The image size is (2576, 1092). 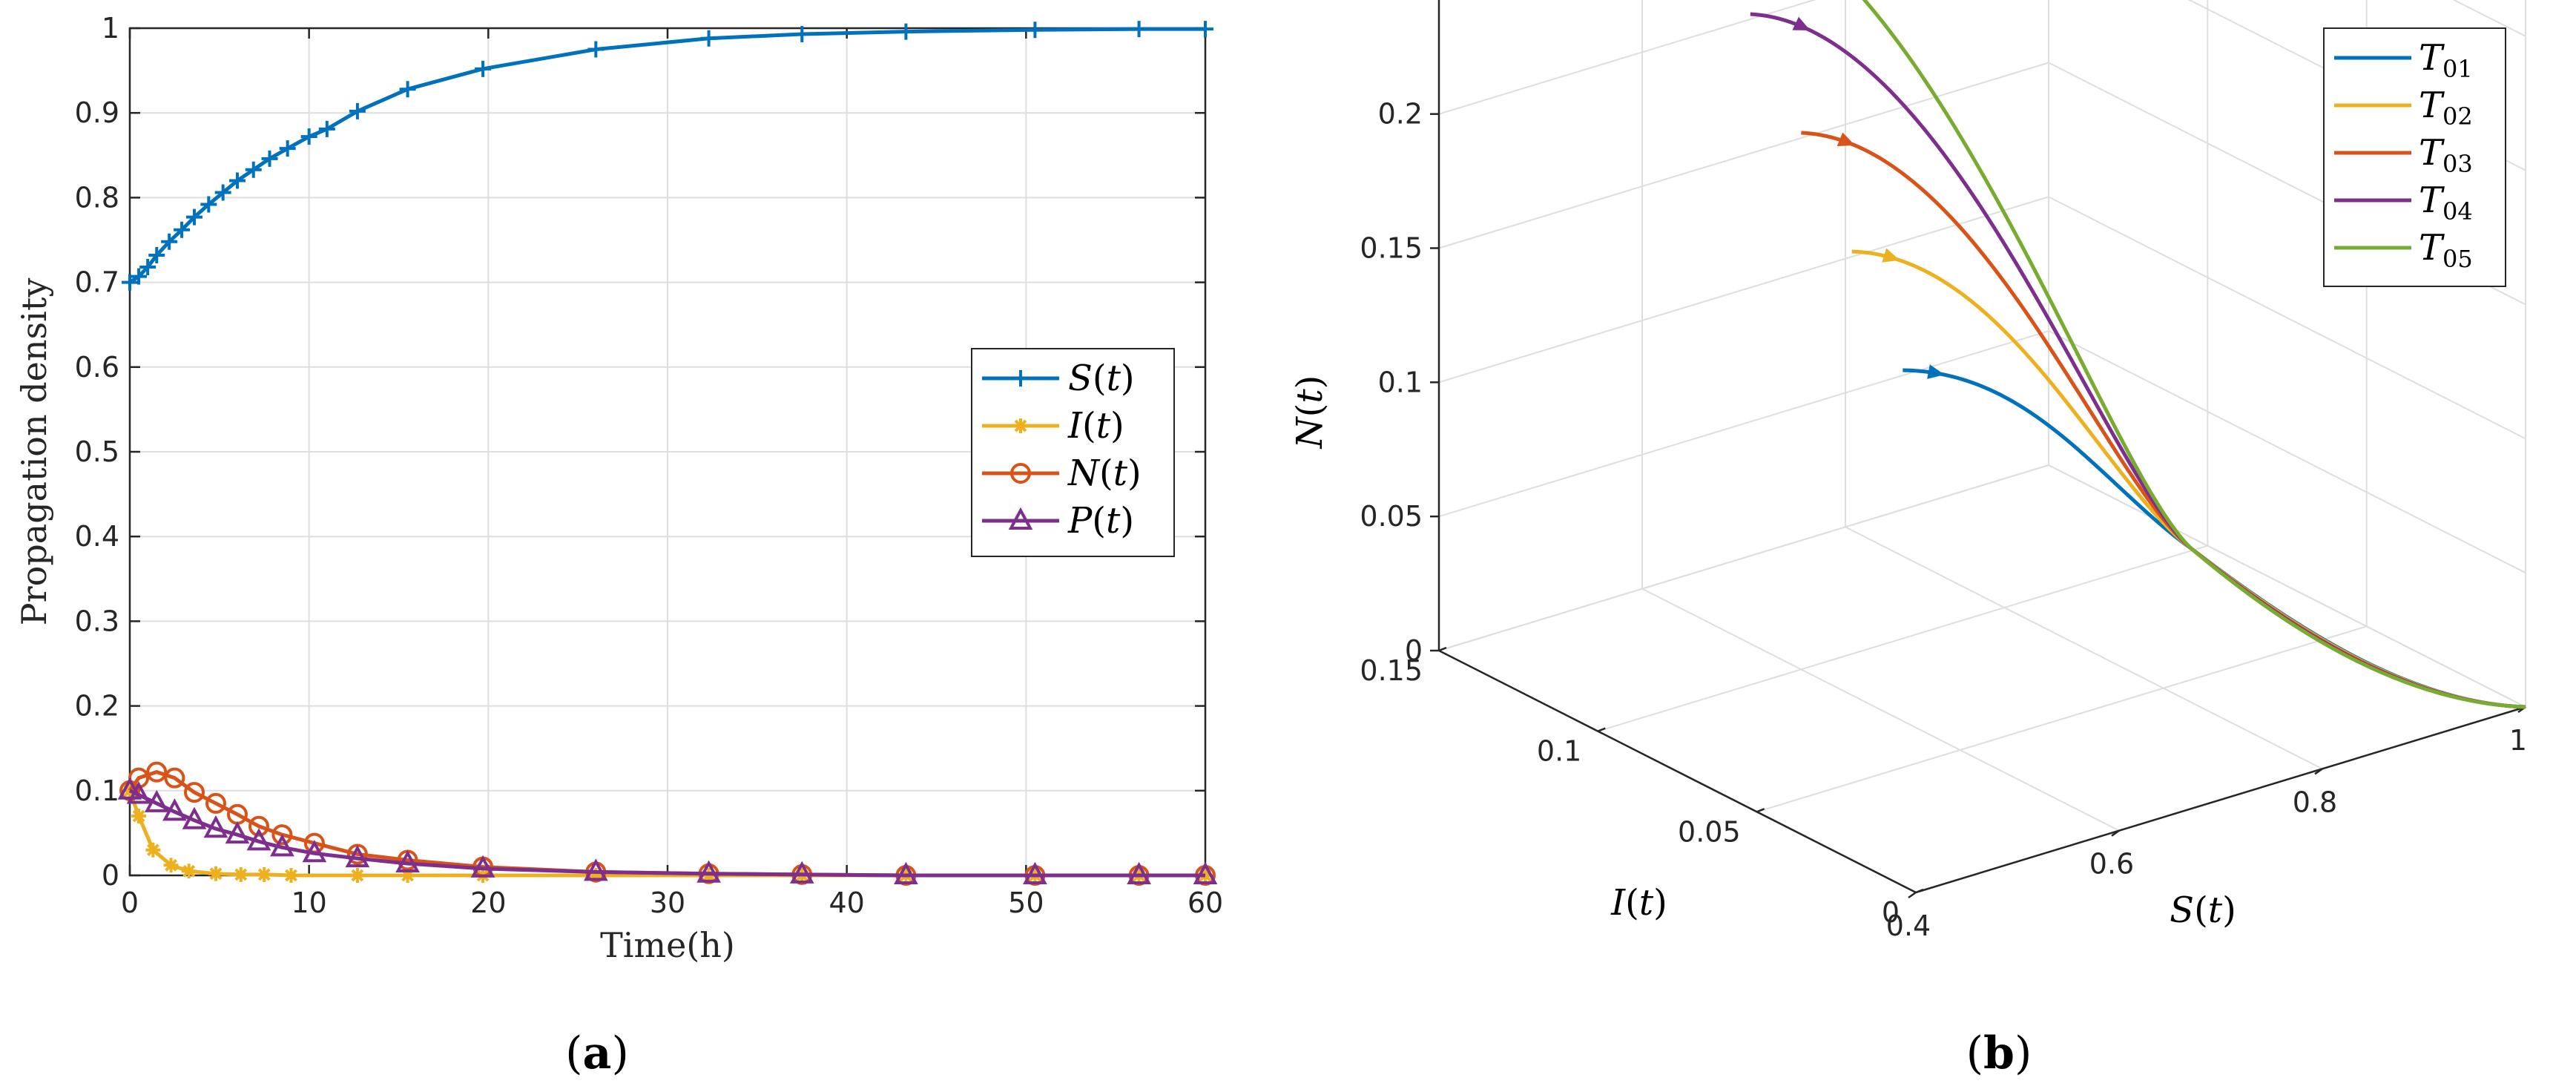 I want to click on panel-a-point-P-7-shape, so click(x=259, y=840).